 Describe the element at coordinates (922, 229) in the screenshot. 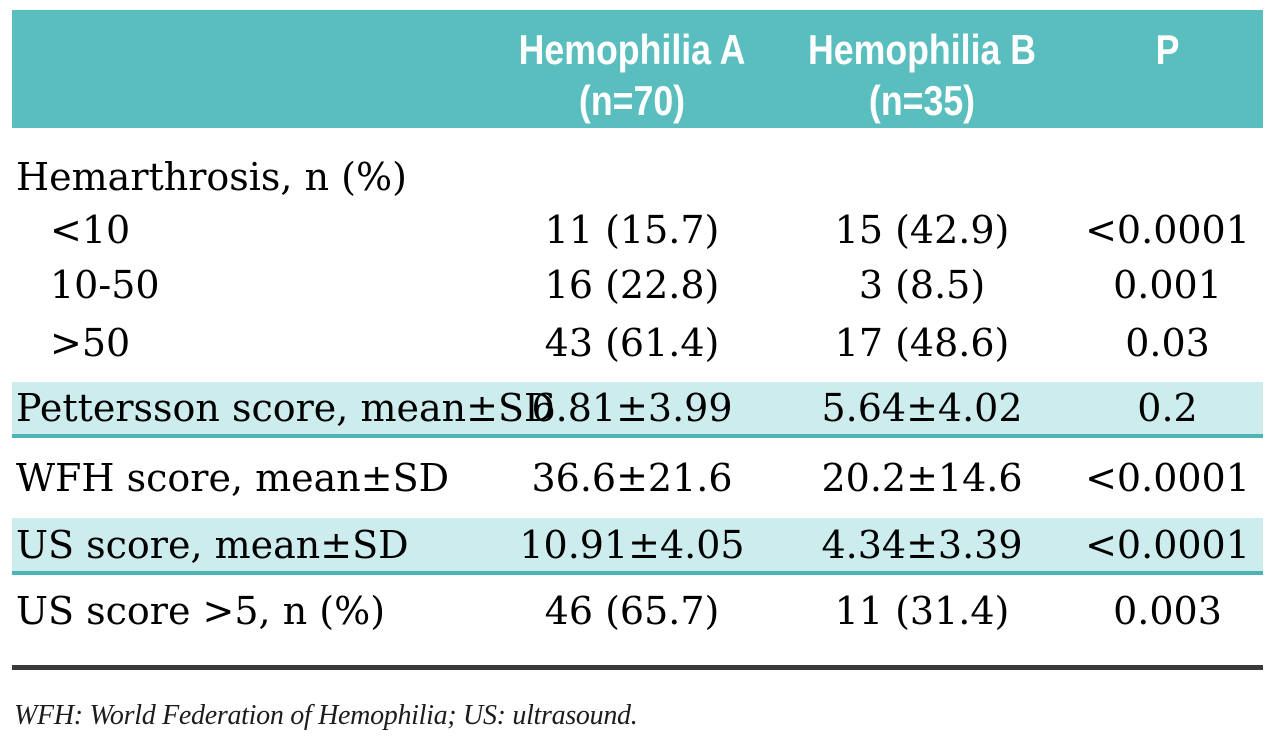

I see `value-hemophilia-b: 15 (42.9)` at that location.